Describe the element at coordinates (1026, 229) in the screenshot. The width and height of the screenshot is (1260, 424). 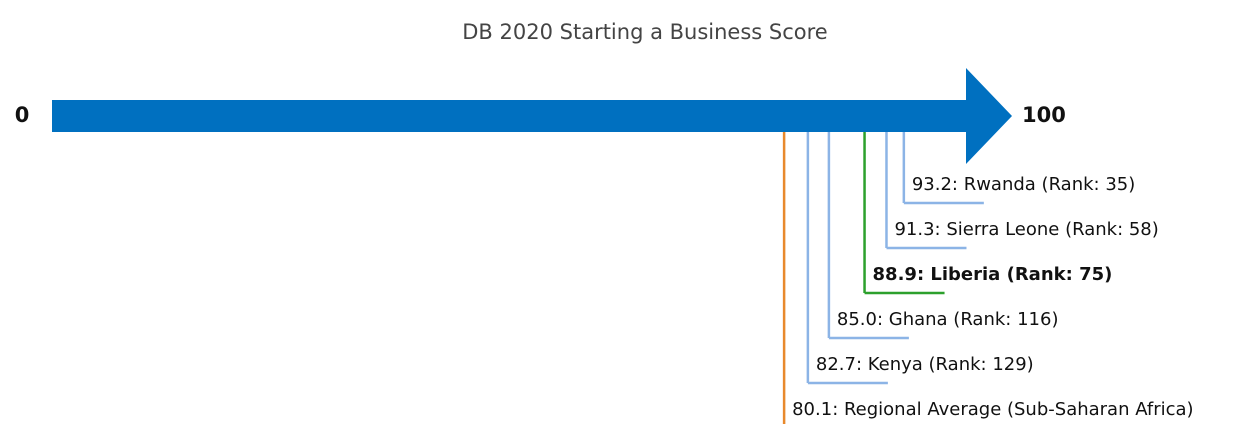
I see `value-label: 91.3: Sierra Leone (Rank: 58)` at that location.